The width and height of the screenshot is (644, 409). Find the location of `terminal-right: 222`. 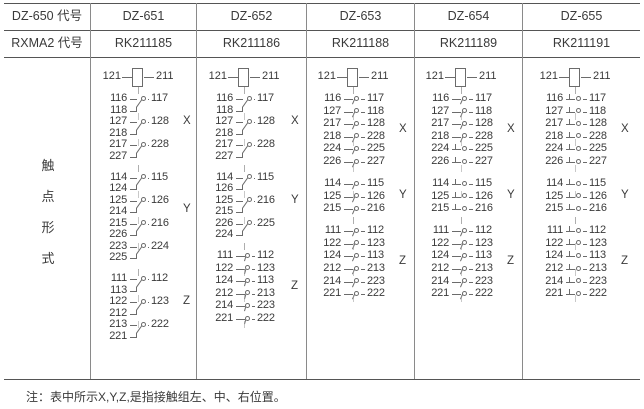

terminal-right: 222 is located at coordinates (266, 318).